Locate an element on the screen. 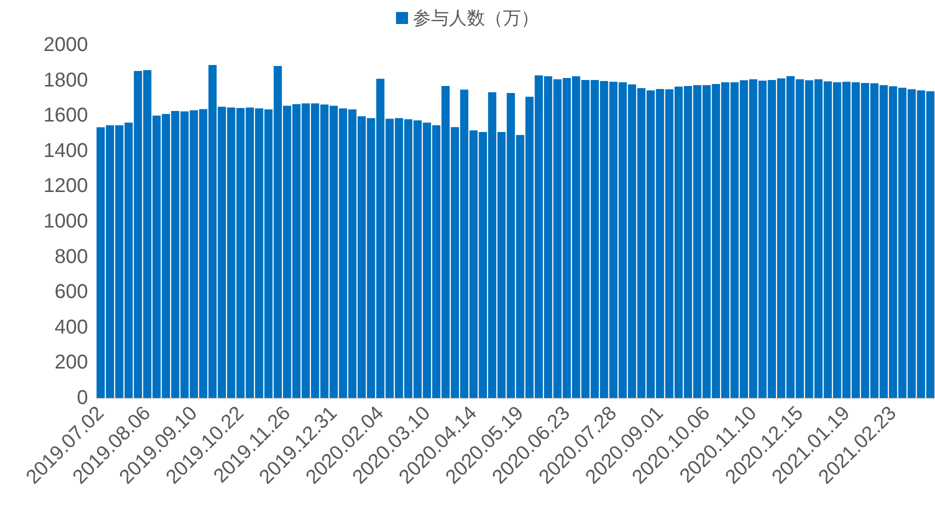  y-tick-label: 1600 is located at coordinates (66, 115).